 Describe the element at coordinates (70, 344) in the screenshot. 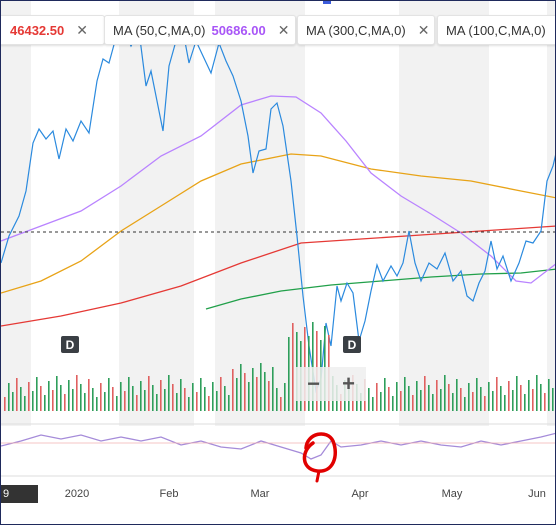

I see `event-badge-left: D` at that location.